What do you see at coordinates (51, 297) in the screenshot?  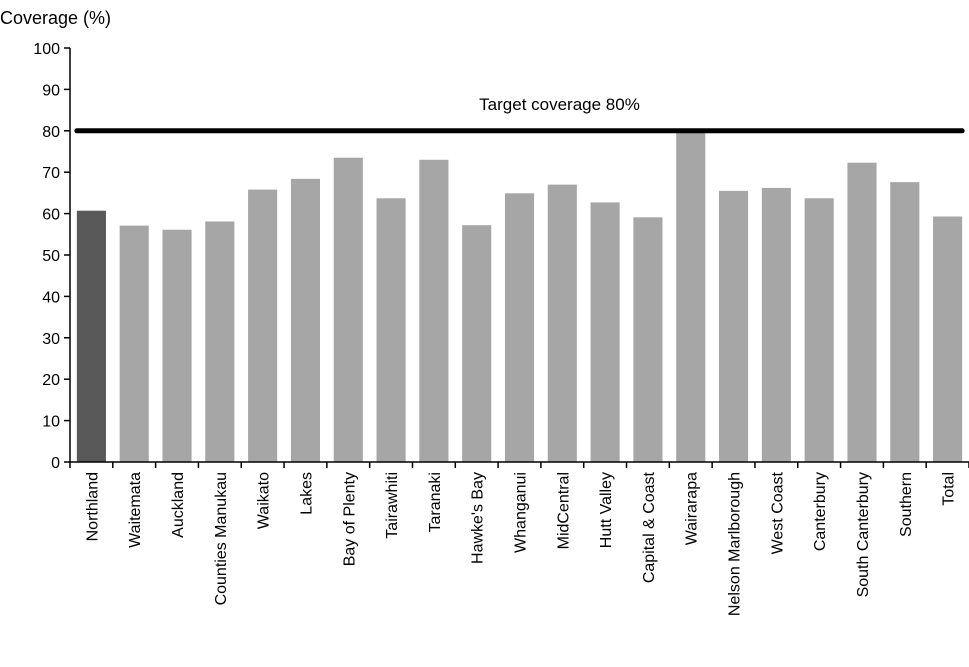 I see `y-tick-label: 40` at bounding box center [51, 297].